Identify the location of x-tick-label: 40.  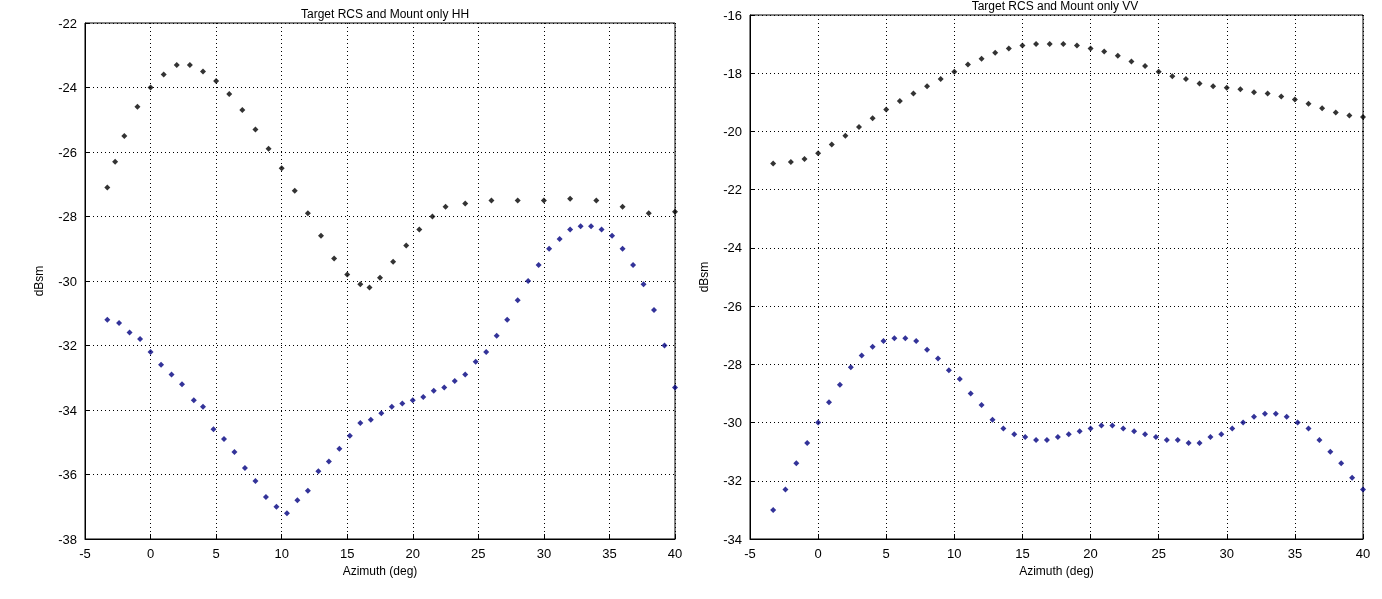
(675, 553).